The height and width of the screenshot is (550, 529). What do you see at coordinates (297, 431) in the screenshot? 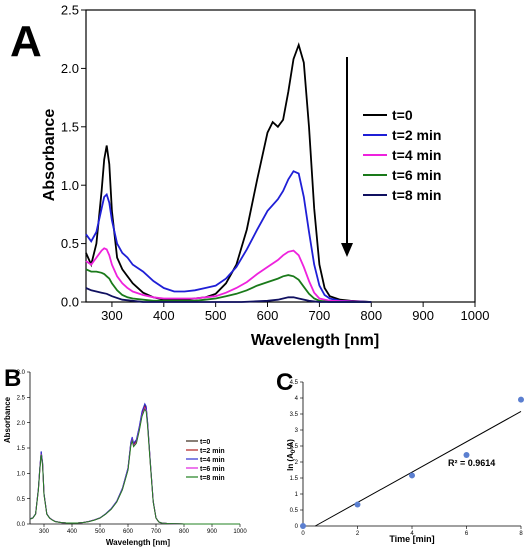
I see `y-tick-label: 3` at bounding box center [297, 431].